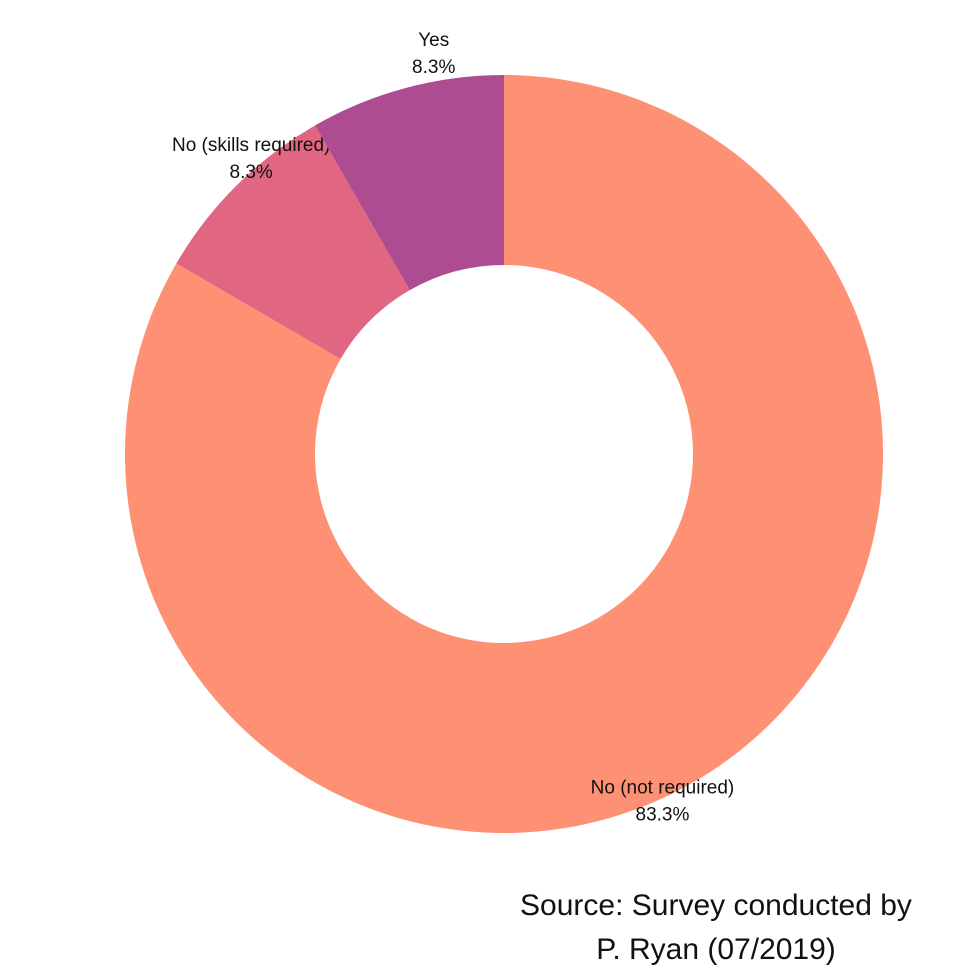  Describe the element at coordinates (433, 40) in the screenshot. I see `slice-label: Yes` at that location.